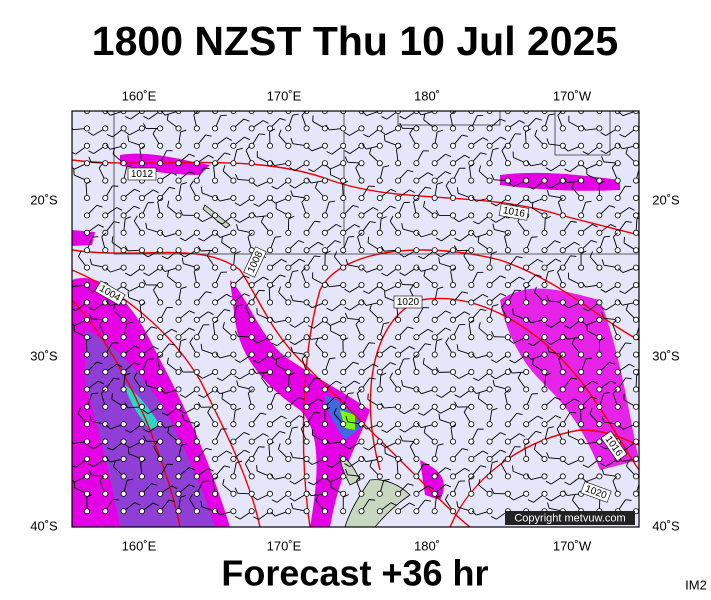 The width and height of the screenshot is (711, 600). What do you see at coordinates (666, 355) in the screenshot?
I see `lat-label: 30˚S` at bounding box center [666, 355].